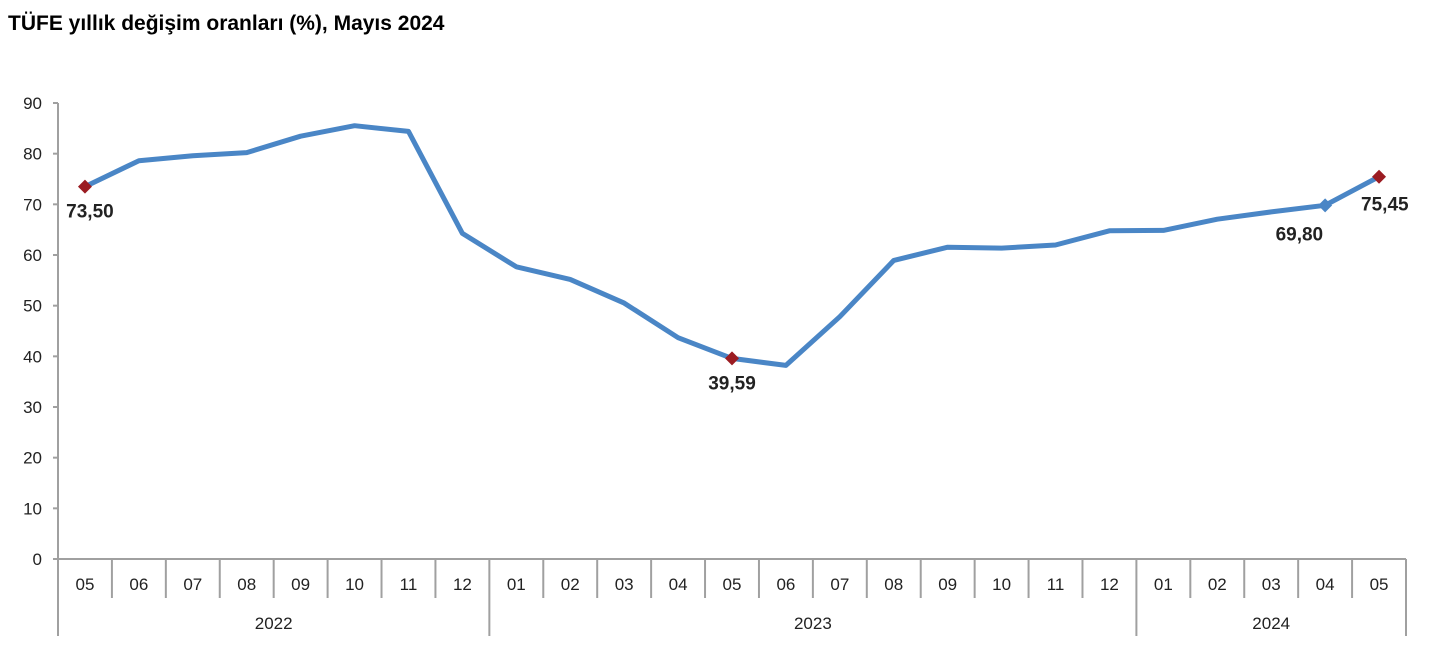  Describe the element at coordinates (32, 255) in the screenshot. I see `y-tick-label: 60` at that location.